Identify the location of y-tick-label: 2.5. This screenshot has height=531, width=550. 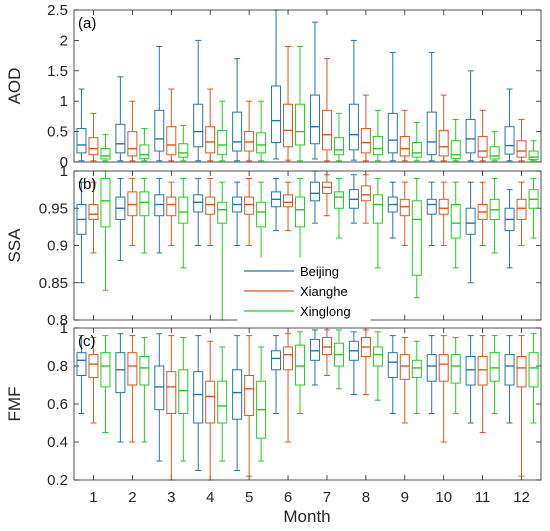
(57, 10).